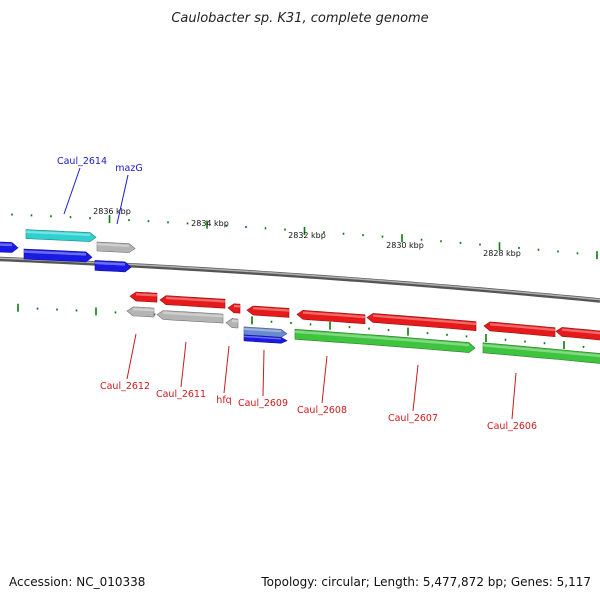 The image size is (600, 600). I want to click on gene-plus-2-shine, so click(110, 263).